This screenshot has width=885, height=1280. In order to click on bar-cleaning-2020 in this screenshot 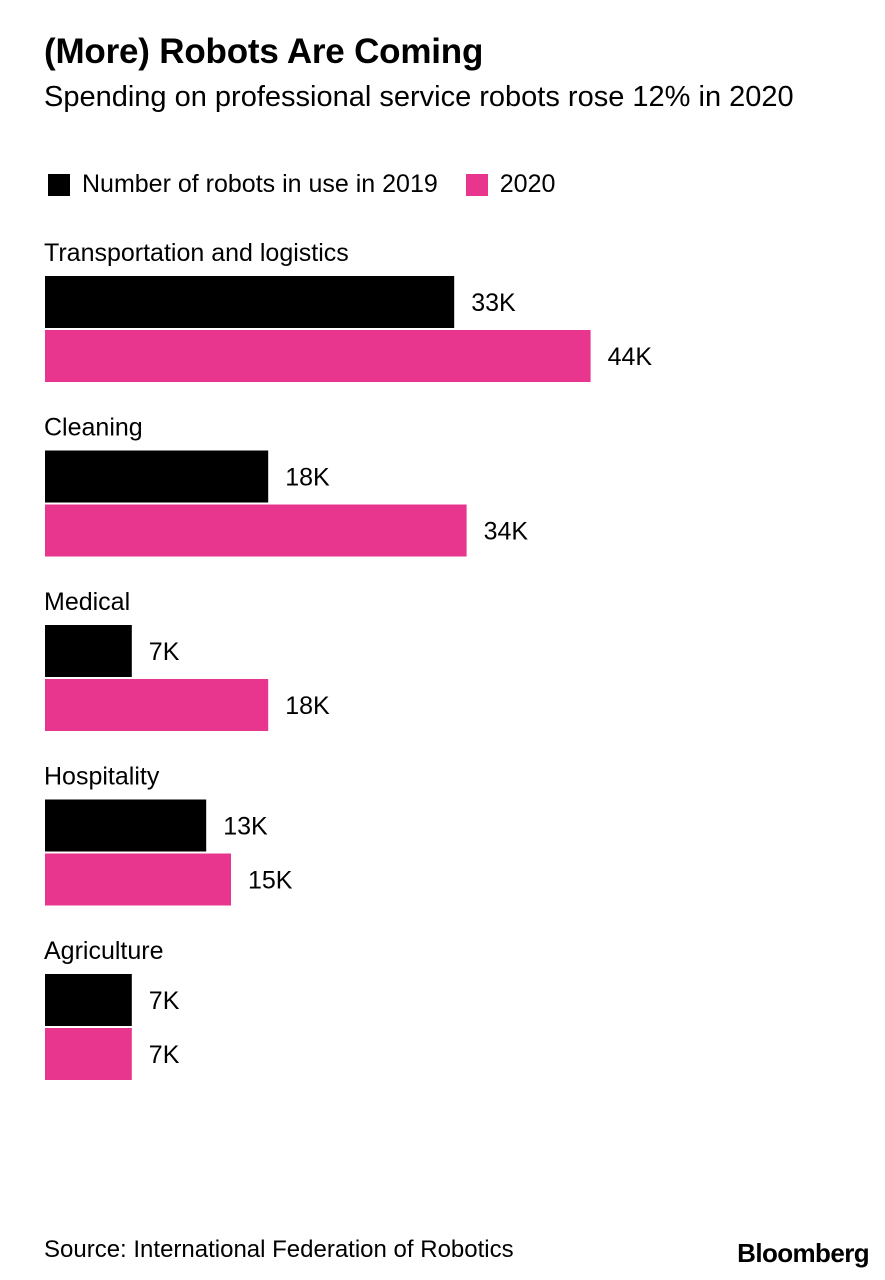, I will do `click(256, 530)`.